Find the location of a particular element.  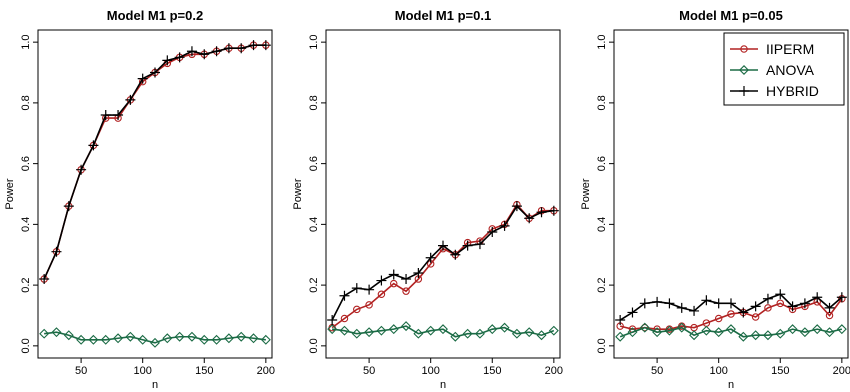

y-tick-label: 0.6 is located at coordinates (314, 163).